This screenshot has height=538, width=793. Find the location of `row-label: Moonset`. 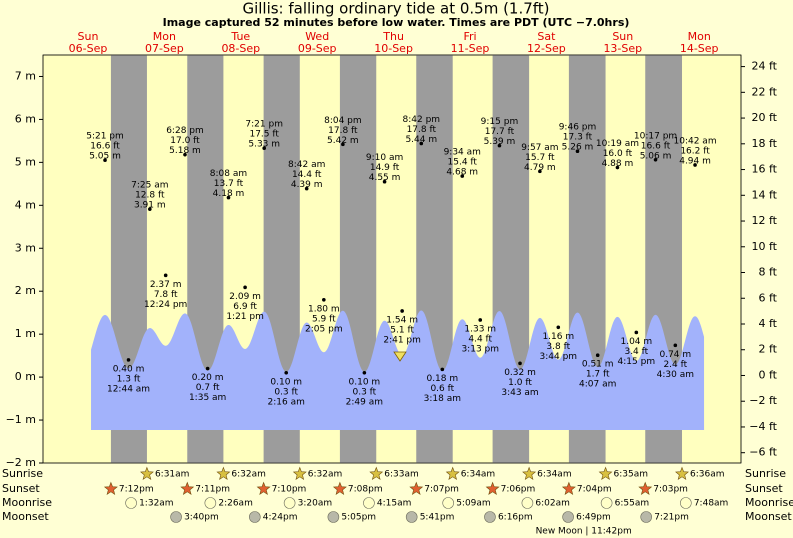

row-label: Moonset is located at coordinates (25, 516).